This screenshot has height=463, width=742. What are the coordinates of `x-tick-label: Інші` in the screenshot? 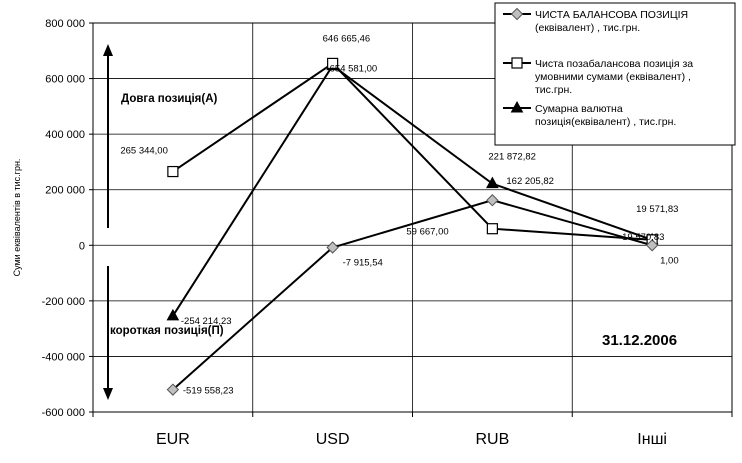 It's located at (652, 439).